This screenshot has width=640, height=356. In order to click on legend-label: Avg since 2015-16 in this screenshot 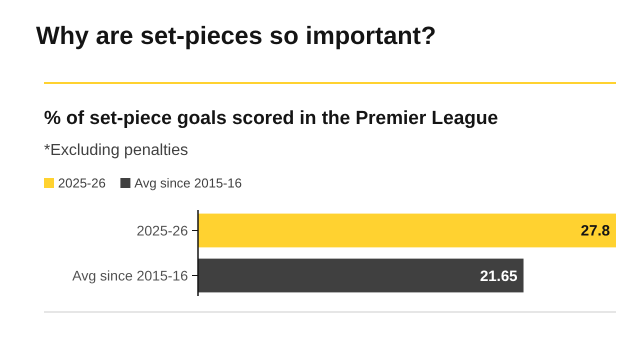, I will do `click(188, 183)`.